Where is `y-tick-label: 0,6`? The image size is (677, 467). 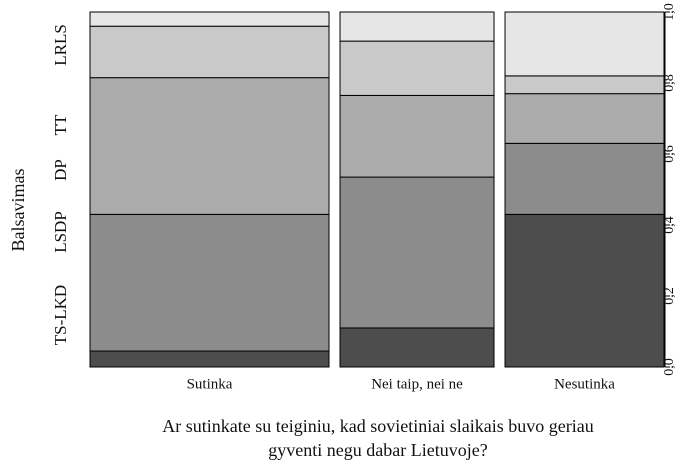
y-tick-label: 0,6 is located at coordinates (669, 154).